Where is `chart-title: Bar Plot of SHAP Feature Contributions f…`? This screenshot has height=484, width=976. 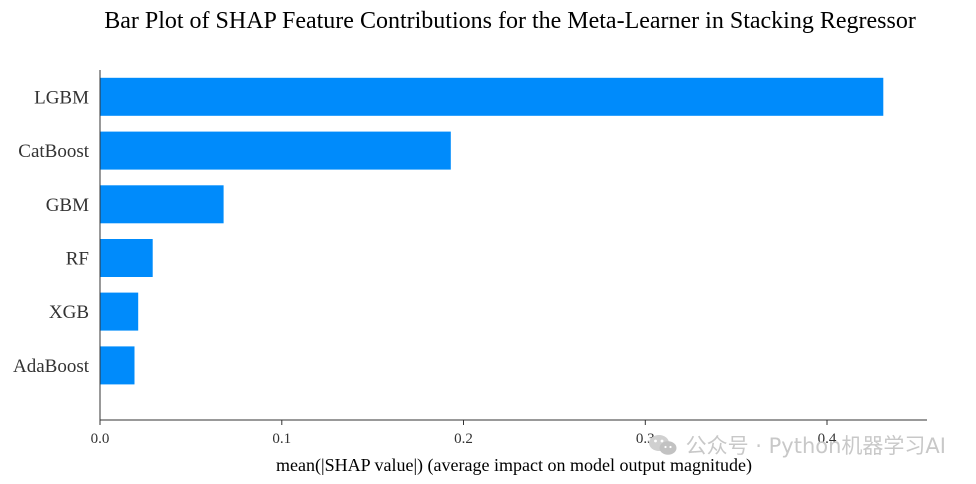
chart-title: Bar Plot of SHAP Feature Contributions f… is located at coordinates (510, 21).